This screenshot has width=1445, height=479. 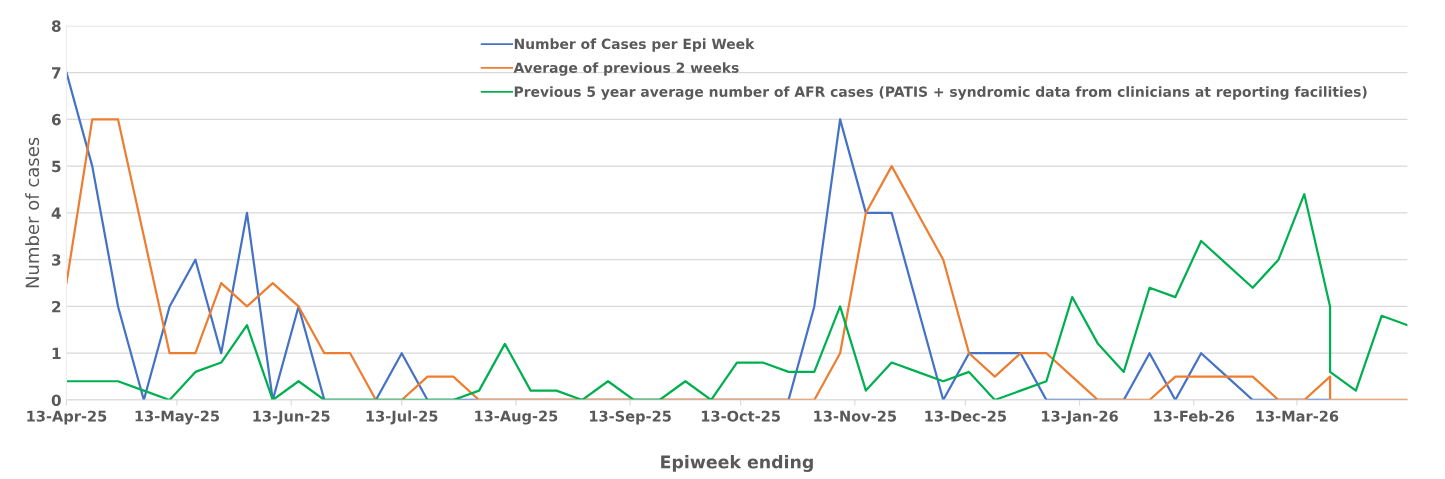 I want to click on y-tick-label: 4, so click(x=56, y=213).